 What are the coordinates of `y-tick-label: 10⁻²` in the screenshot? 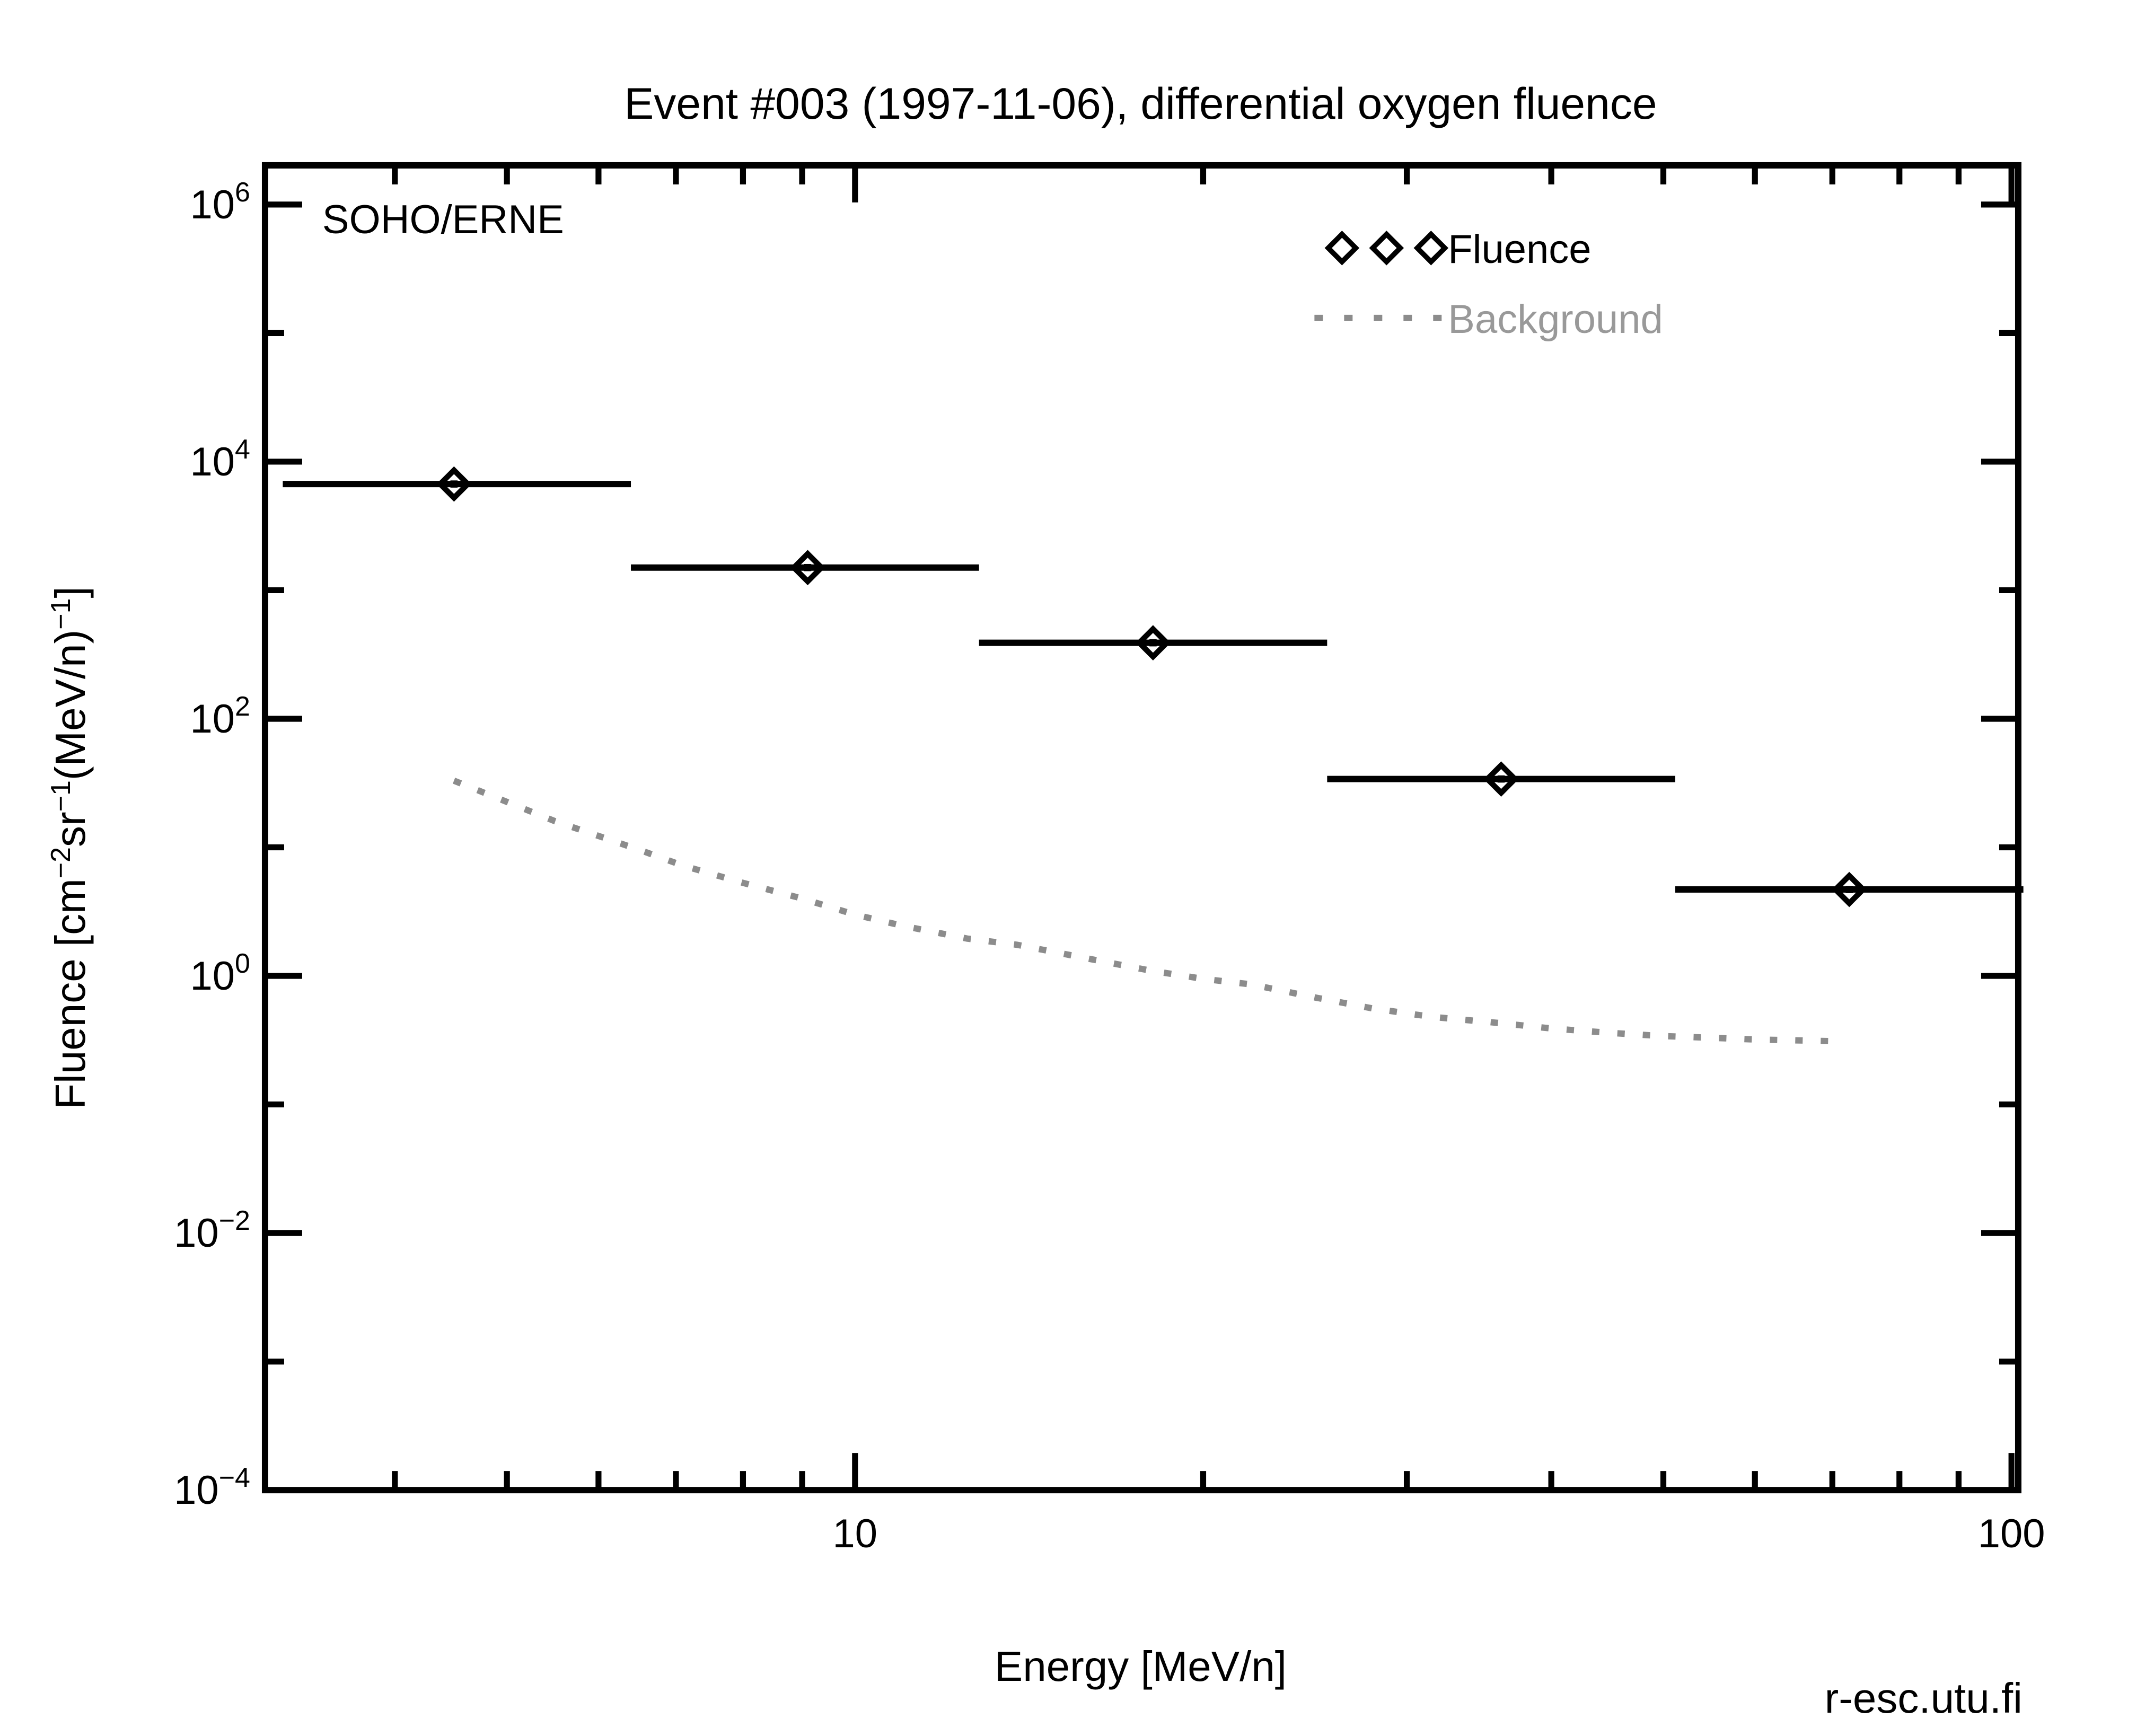 It's located at (212, 1230).